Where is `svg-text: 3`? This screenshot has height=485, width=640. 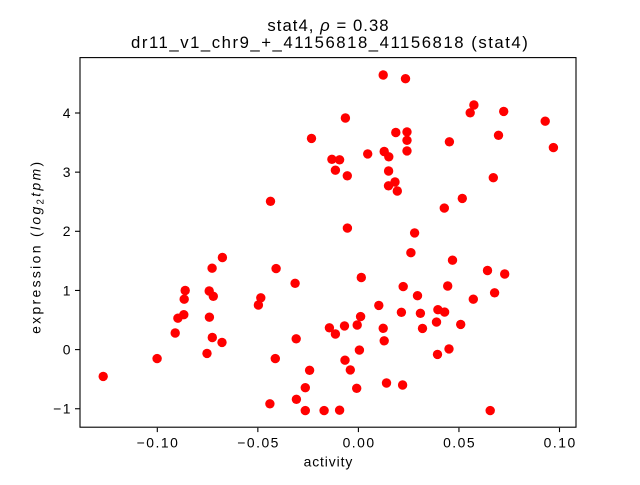
svg-text: 3 is located at coordinates (67, 172).